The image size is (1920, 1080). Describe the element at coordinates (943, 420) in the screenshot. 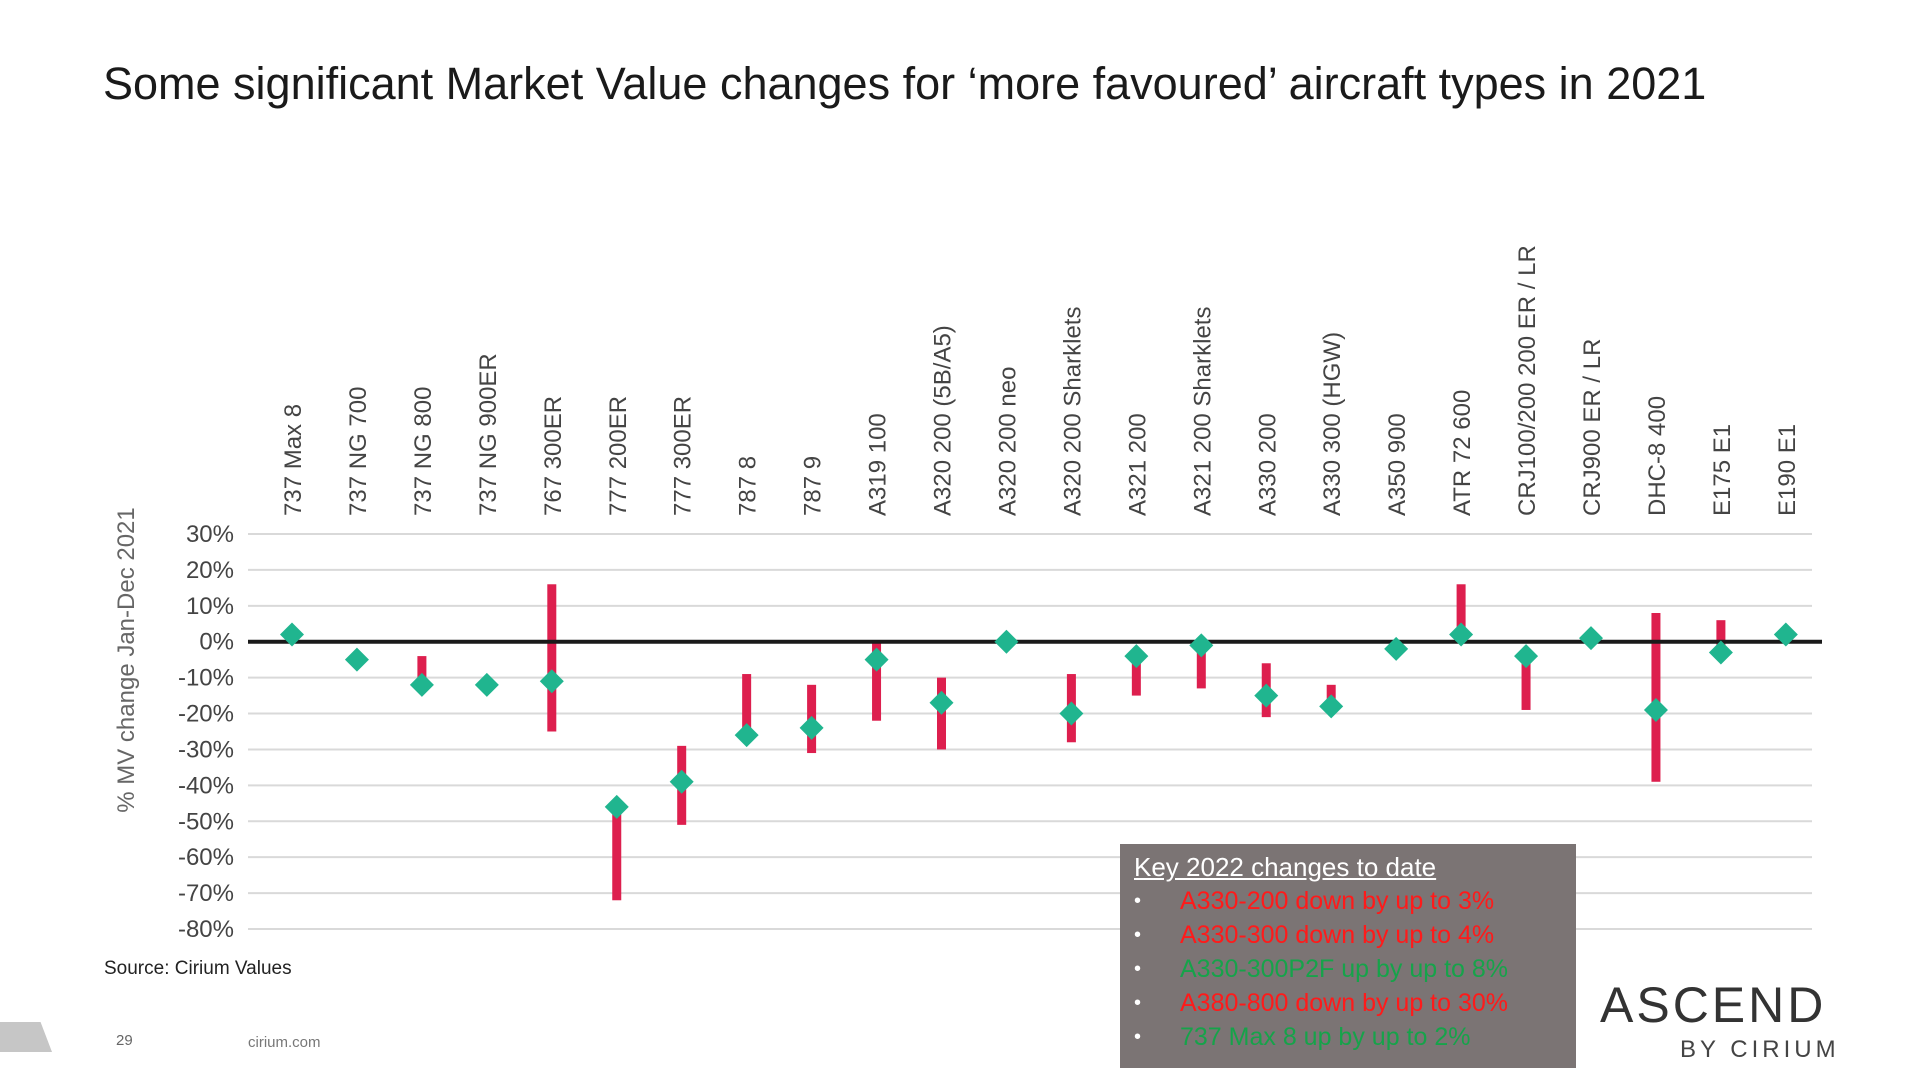

I see `category-label: A320 200 (5B/A5)` at that location.